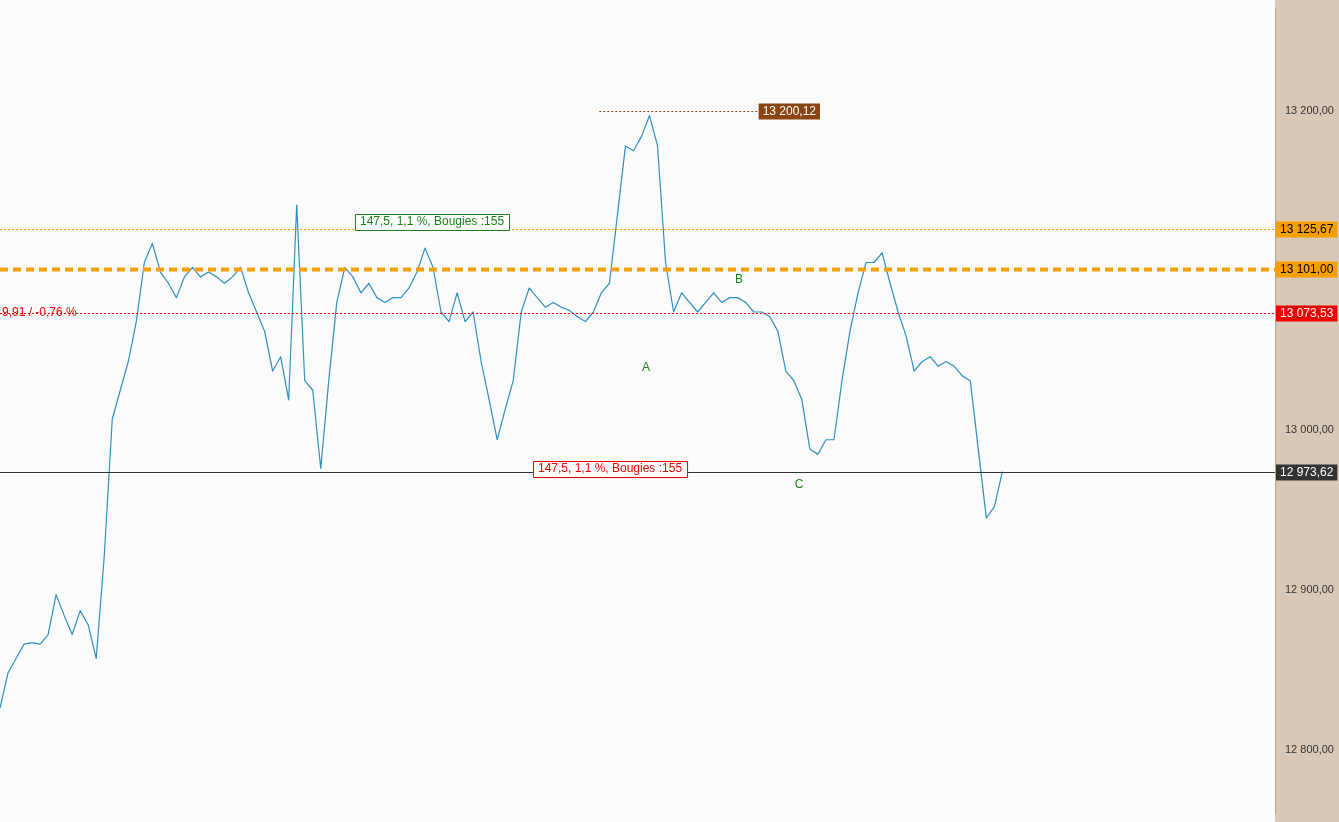  What do you see at coordinates (739, 279) in the screenshot?
I see `annotation: B` at bounding box center [739, 279].